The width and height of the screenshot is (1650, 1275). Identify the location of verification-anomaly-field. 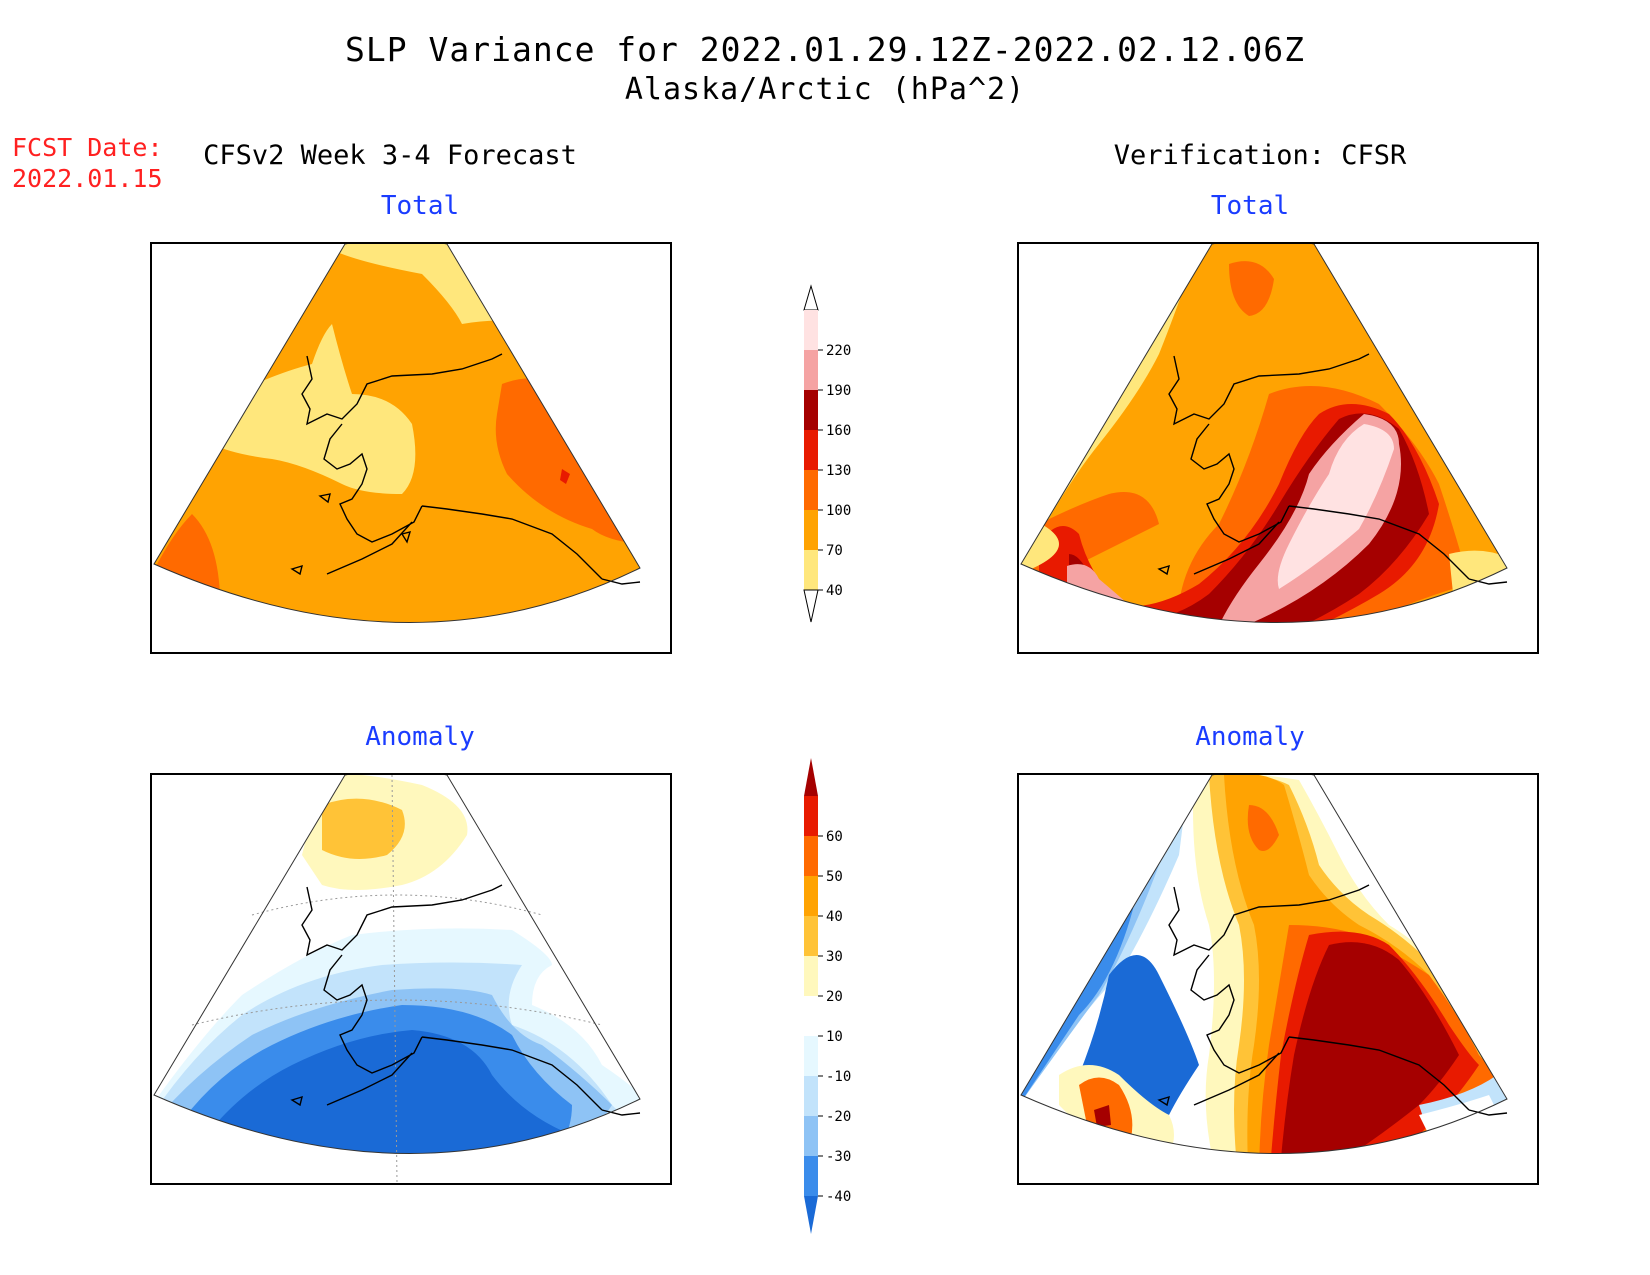
(1264, 964).